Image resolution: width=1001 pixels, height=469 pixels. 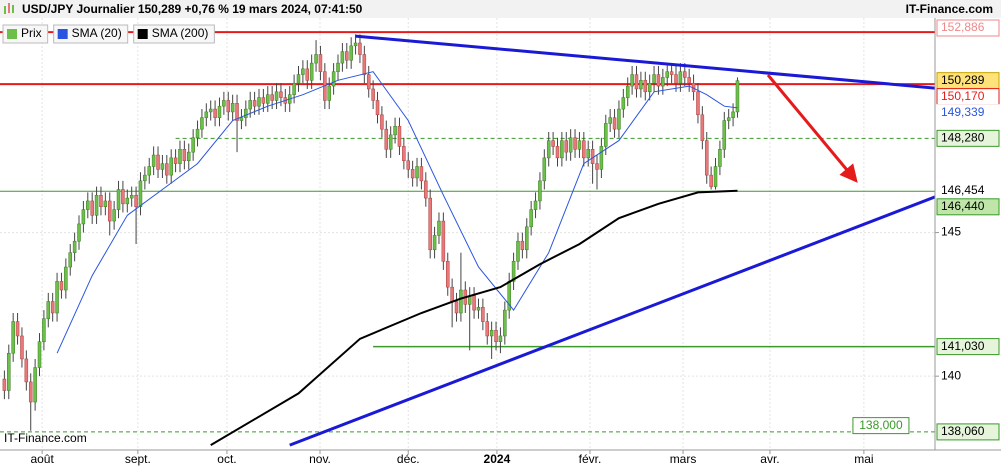 What do you see at coordinates (590, 459) in the screenshot?
I see `x-tick-label: févr.` at bounding box center [590, 459].